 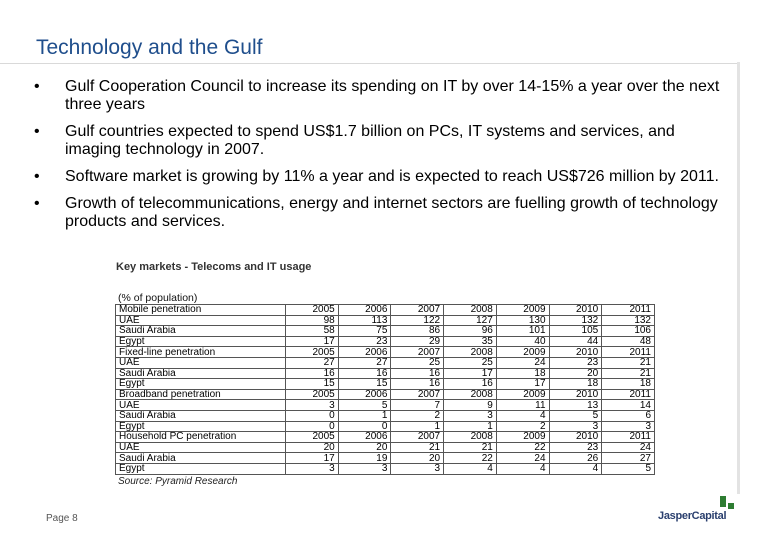 What do you see at coordinates (522, 458) in the screenshot?
I see `value-cell: 24` at bounding box center [522, 458].